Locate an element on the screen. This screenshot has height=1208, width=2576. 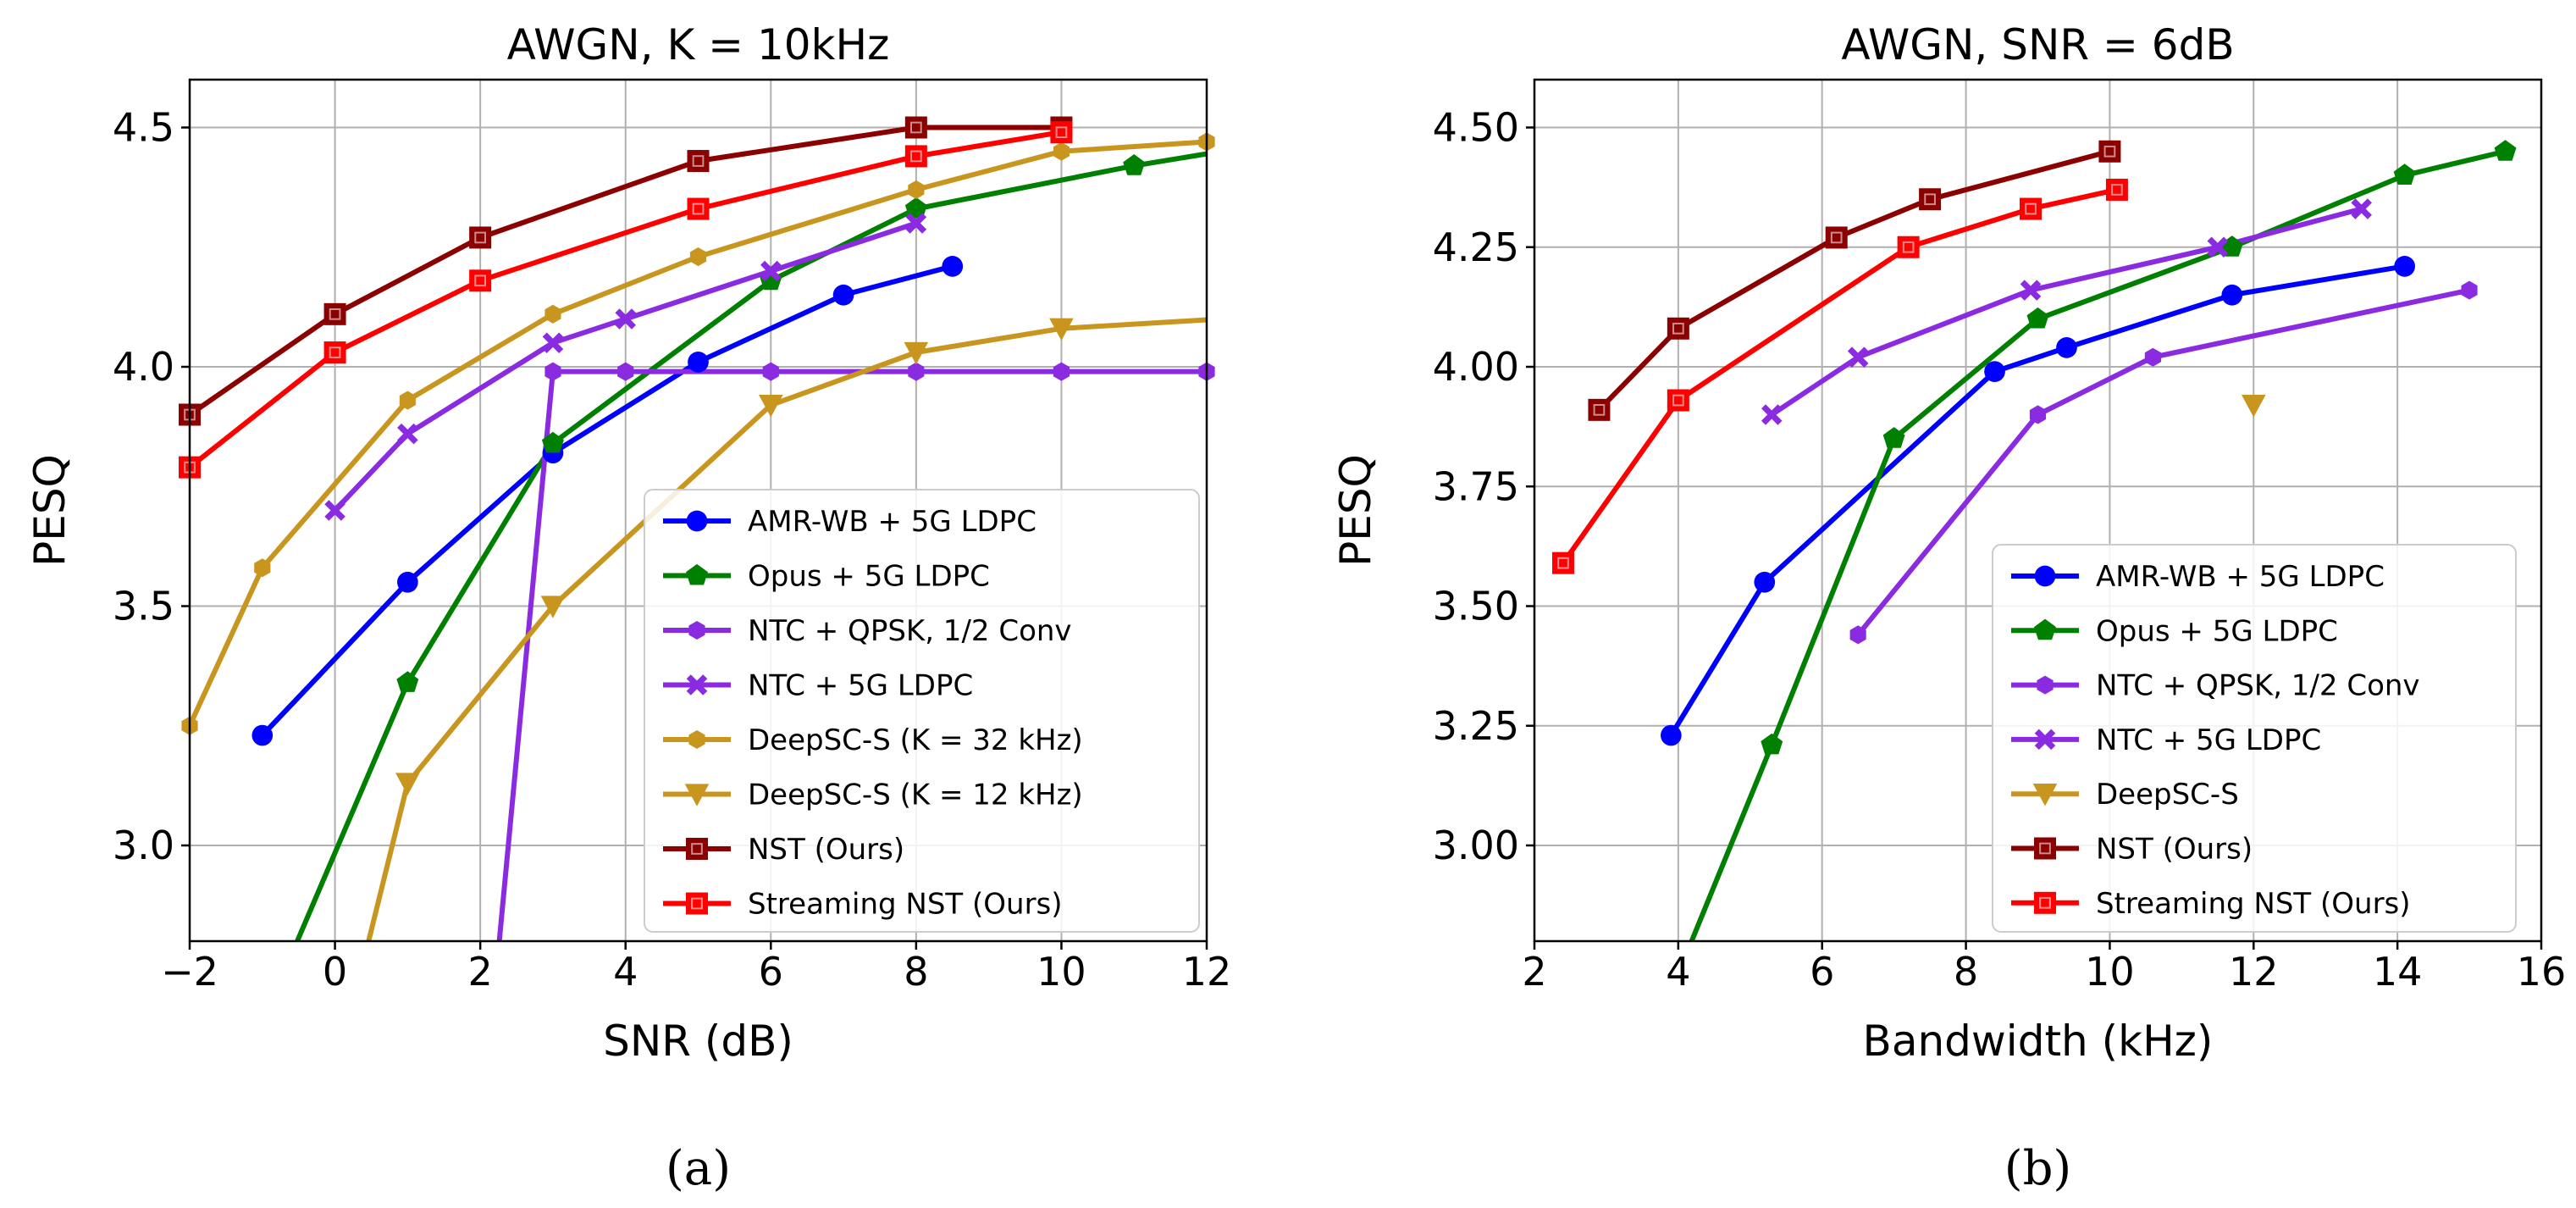
x-tick-label-a-5: 8 is located at coordinates (916, 972).